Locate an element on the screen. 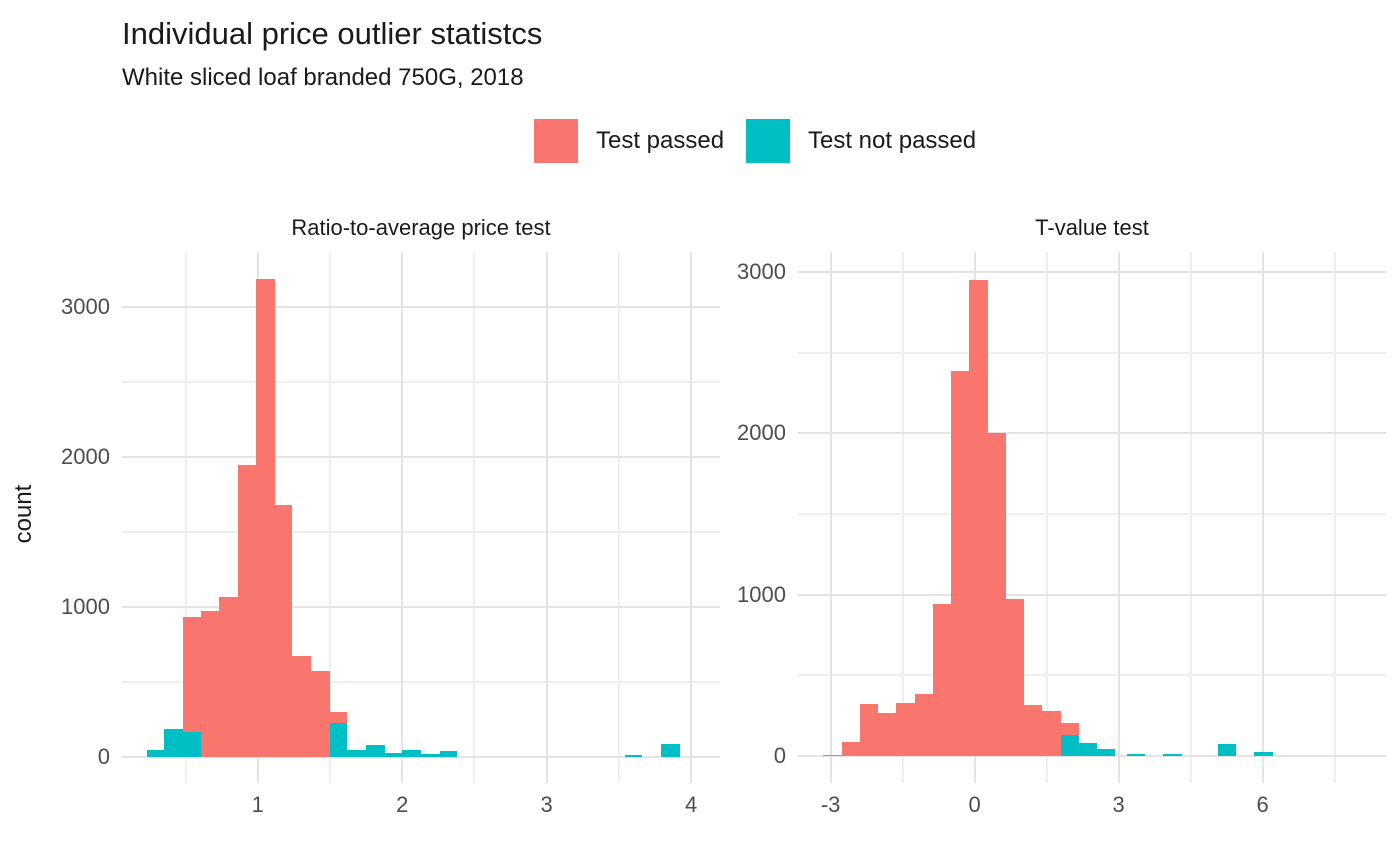 This screenshot has height=865, width=1400. facet-strip-title: Ratio-to-average price test is located at coordinates (421, 227).